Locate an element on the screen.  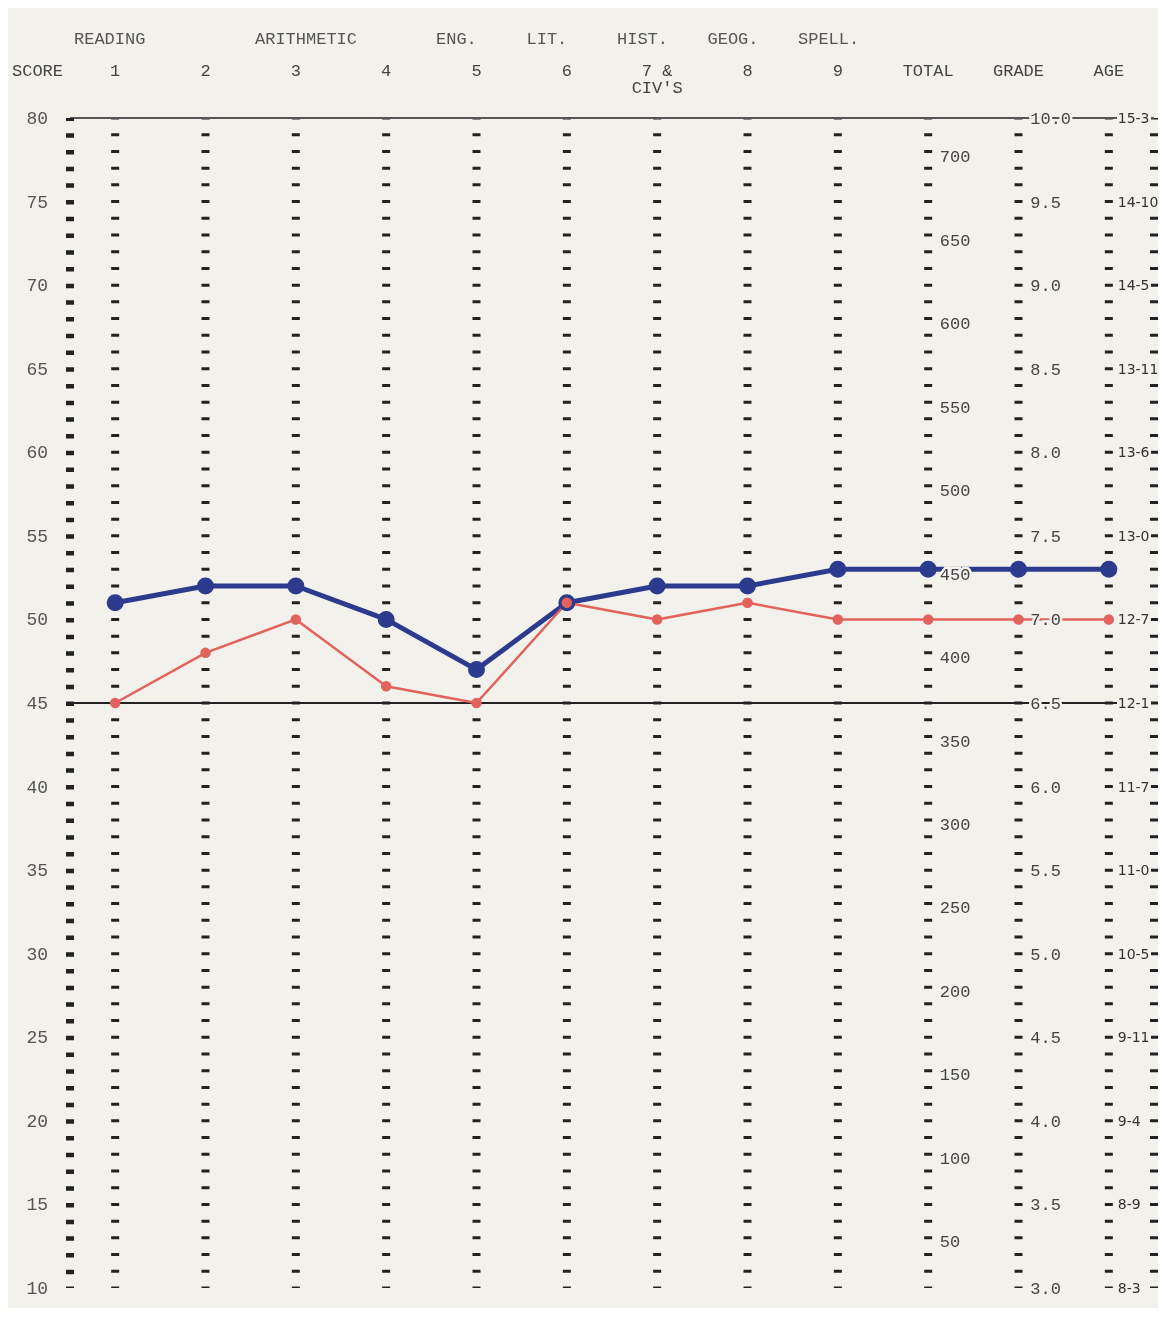
y2-tick-label: 600 is located at coordinates (955, 325).